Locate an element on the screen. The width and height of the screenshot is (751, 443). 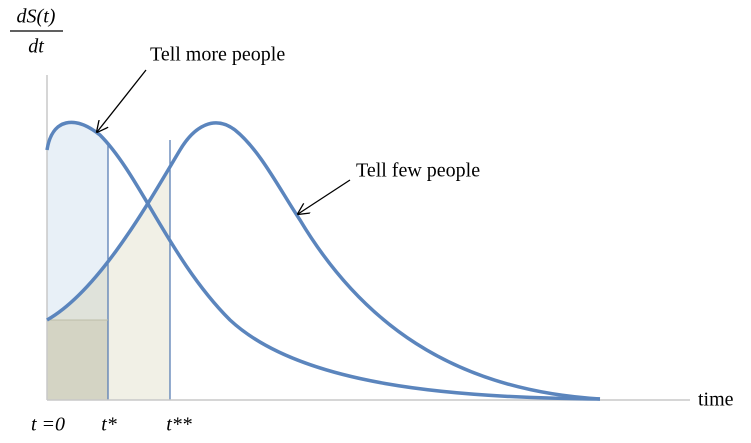
x-tick-label: t** is located at coordinates (179, 425).